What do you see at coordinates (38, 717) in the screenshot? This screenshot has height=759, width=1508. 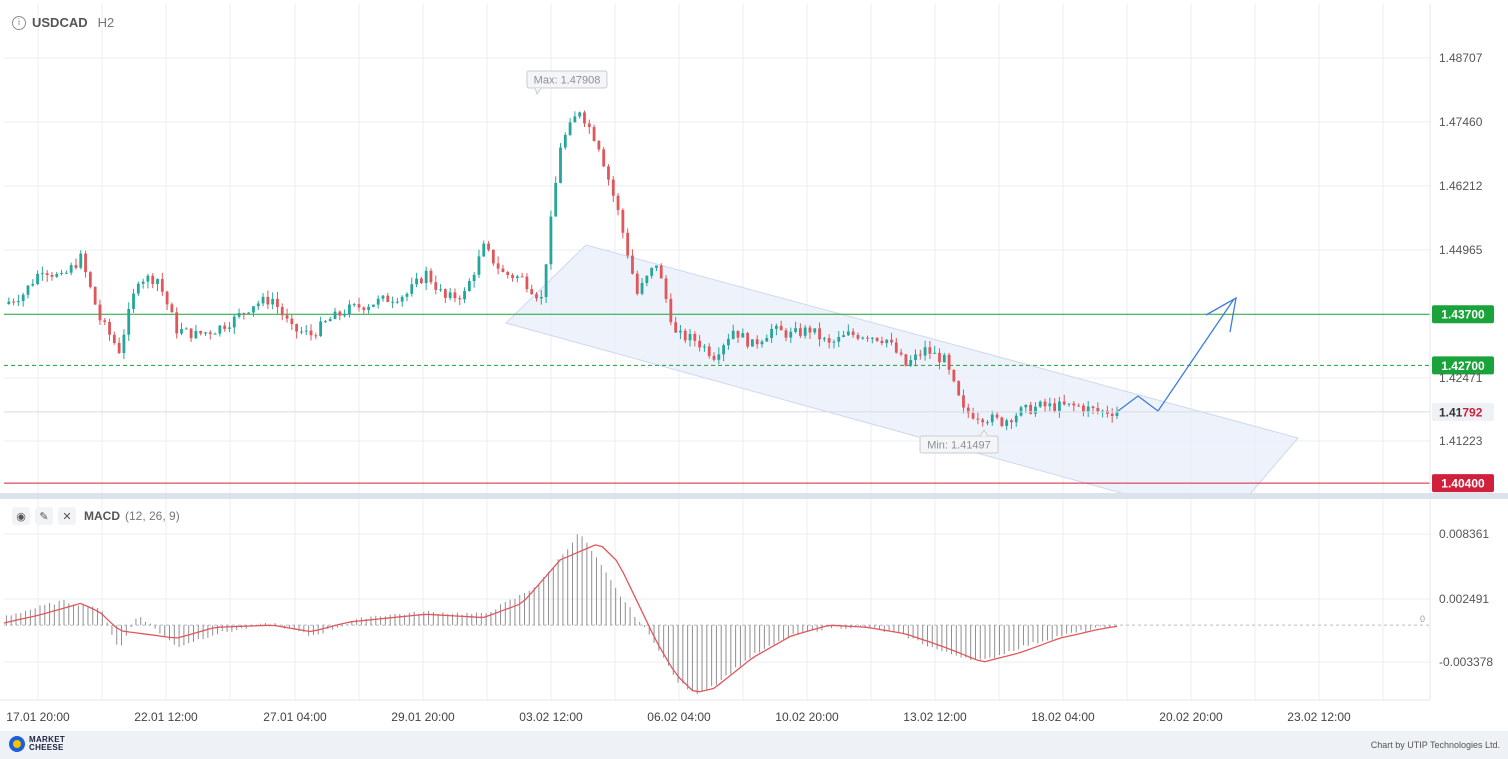 I see `time-tick-label: 17.01 20:00` at bounding box center [38, 717].